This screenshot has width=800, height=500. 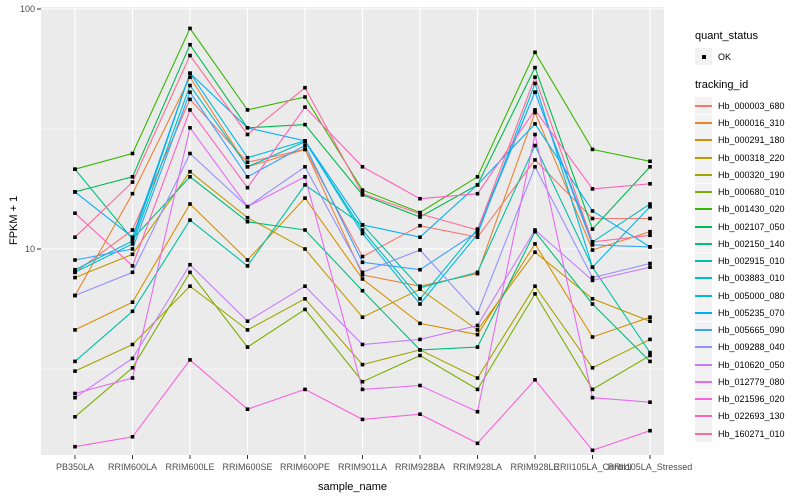 I want to click on legend-item-Hb_003883_010: Hb_003883_010, so click(x=745, y=278).